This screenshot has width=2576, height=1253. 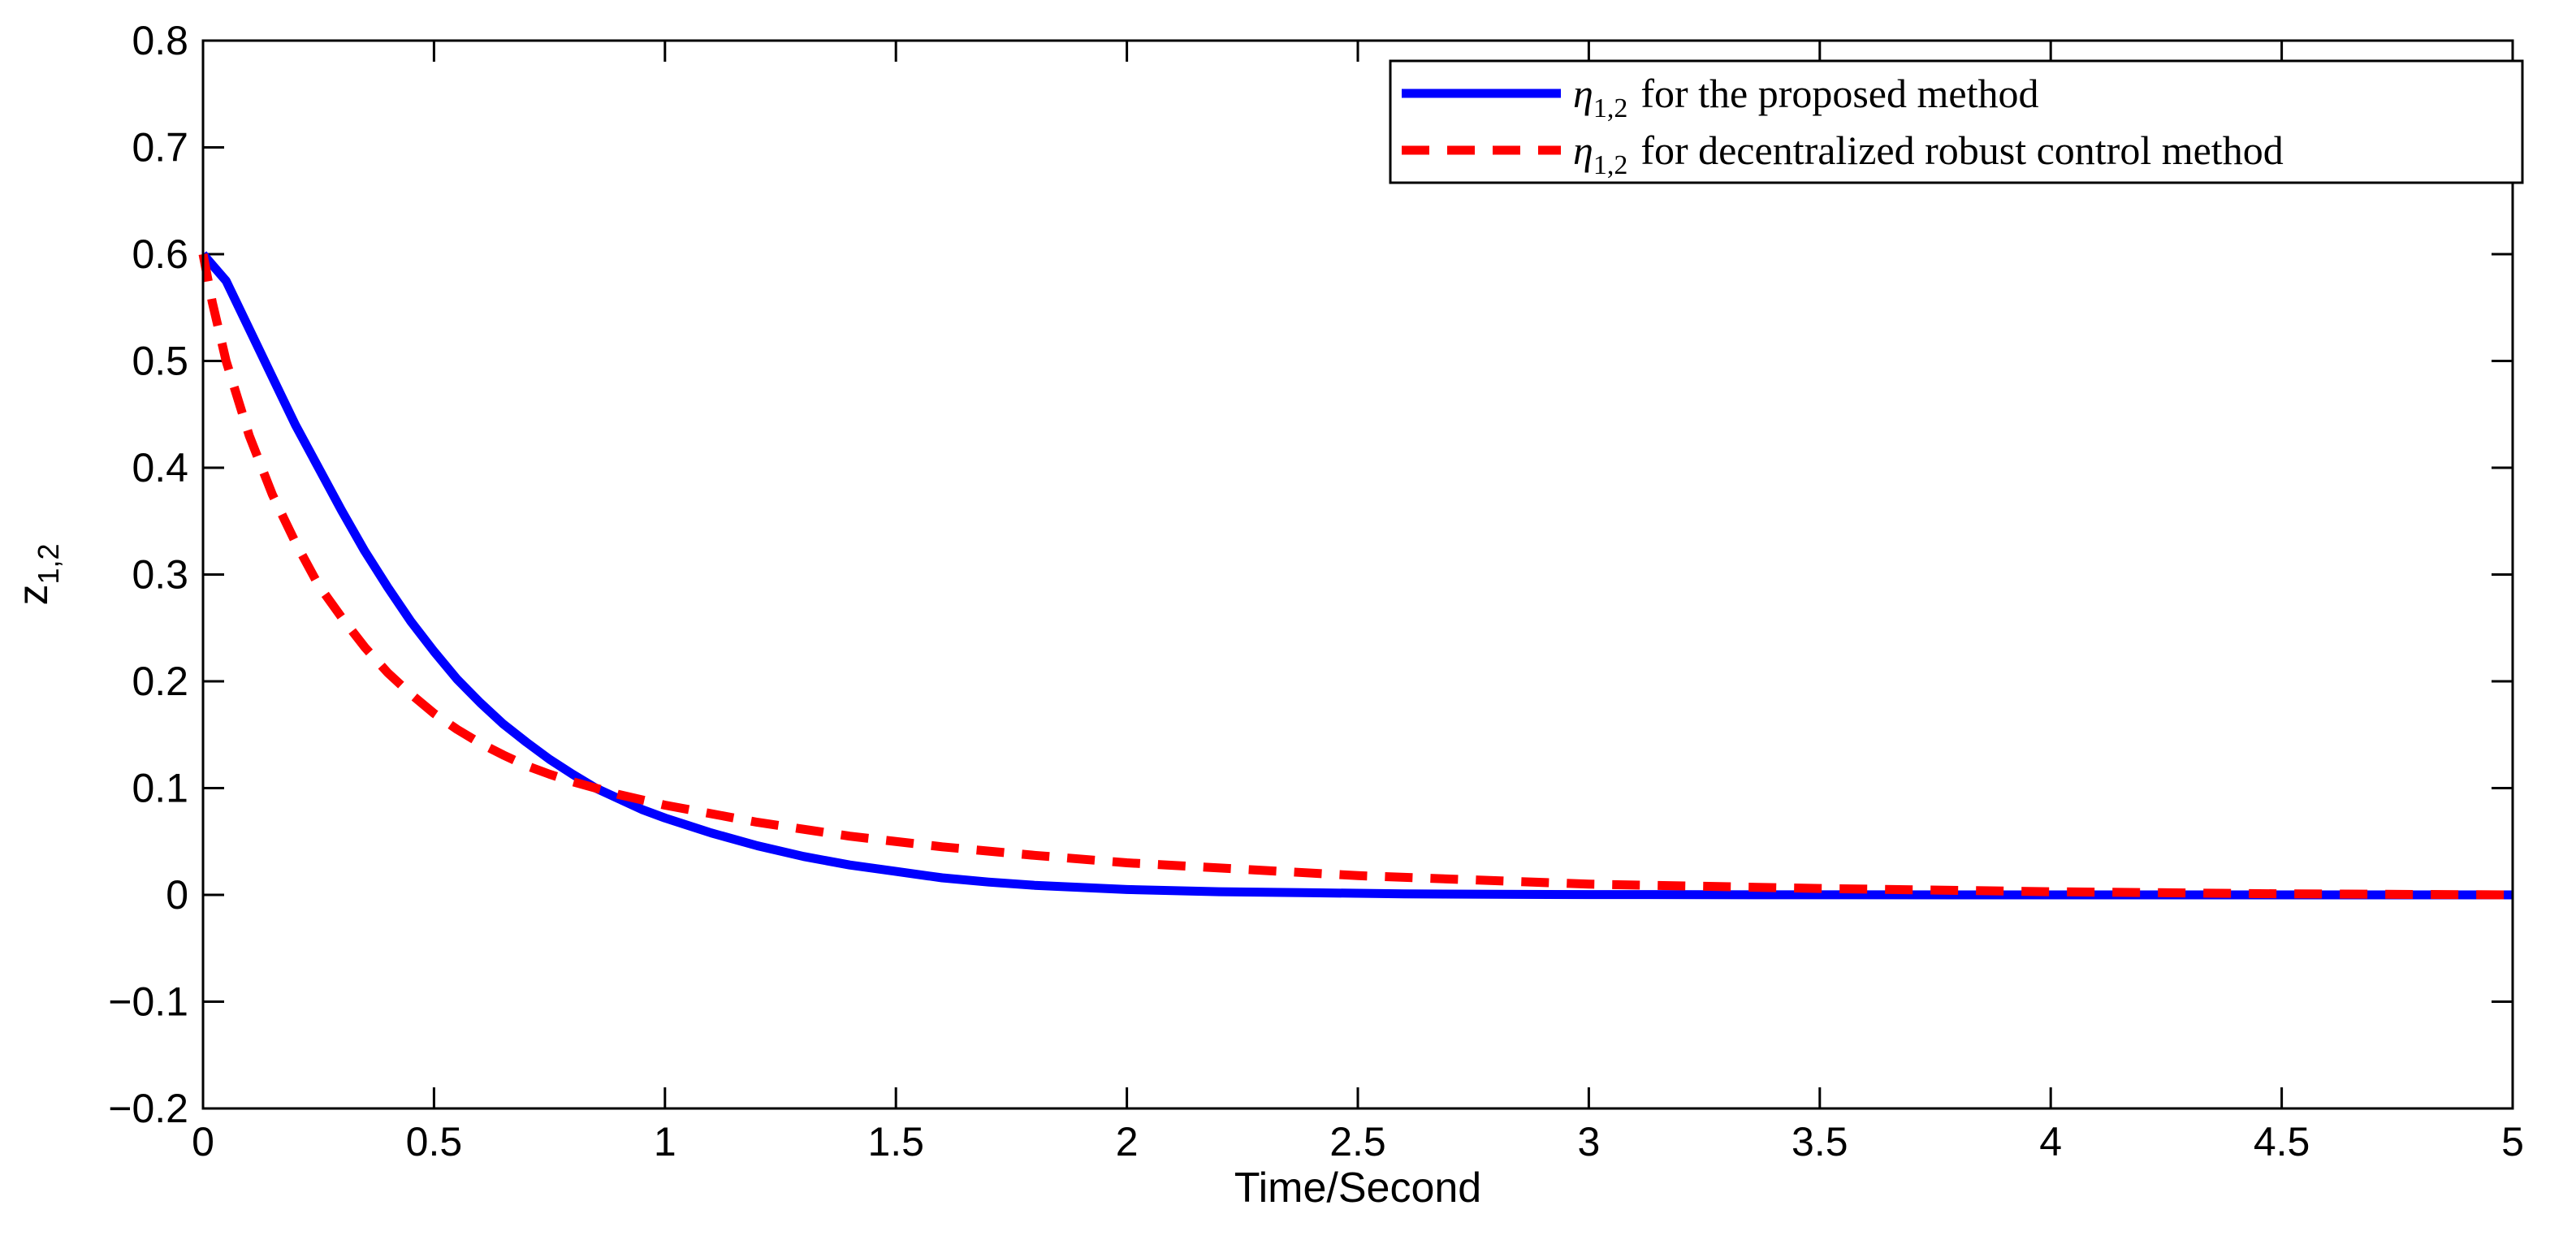 What do you see at coordinates (160, 148) in the screenshot?
I see `y-tick-label: 0.7` at bounding box center [160, 148].